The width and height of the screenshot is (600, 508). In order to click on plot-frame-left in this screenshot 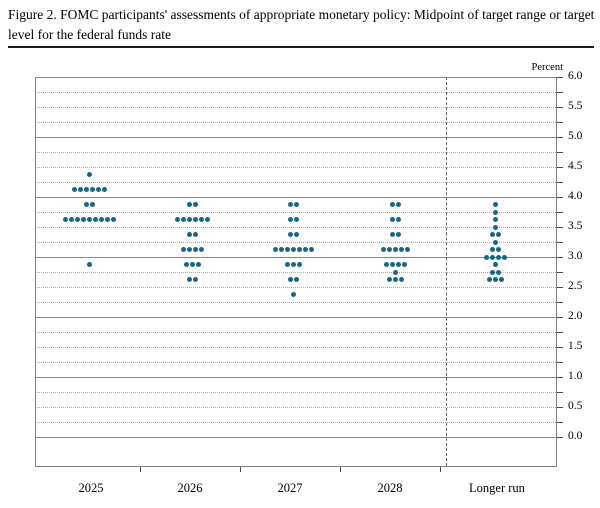, I will do `click(35, 271)`.